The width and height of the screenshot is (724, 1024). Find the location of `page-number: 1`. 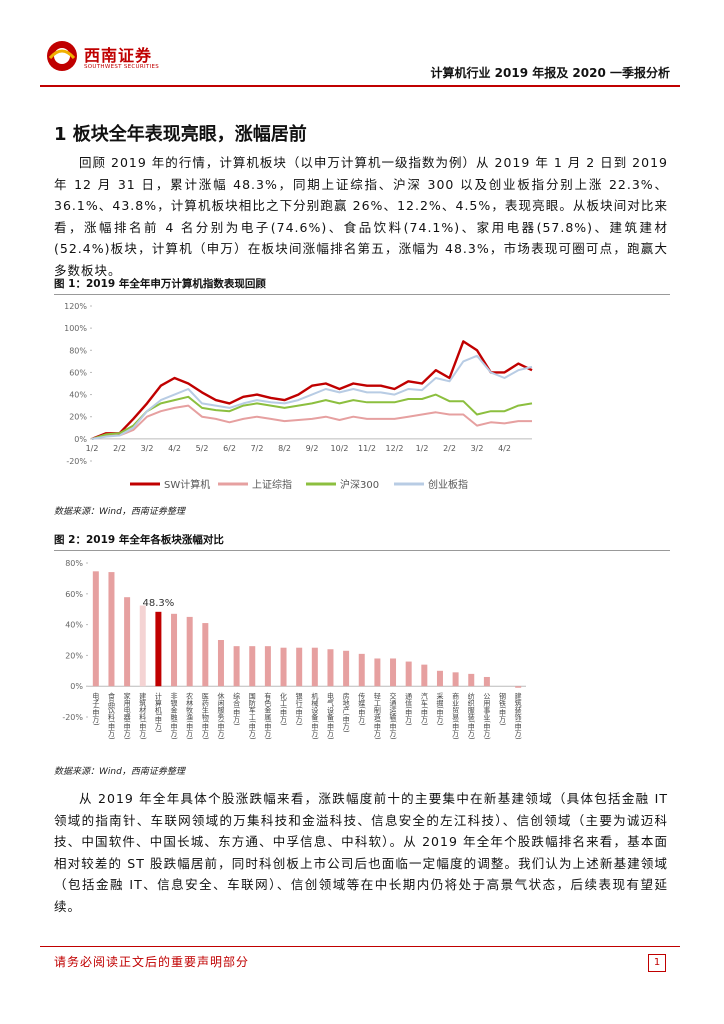

page-number: 1 is located at coordinates (657, 963).